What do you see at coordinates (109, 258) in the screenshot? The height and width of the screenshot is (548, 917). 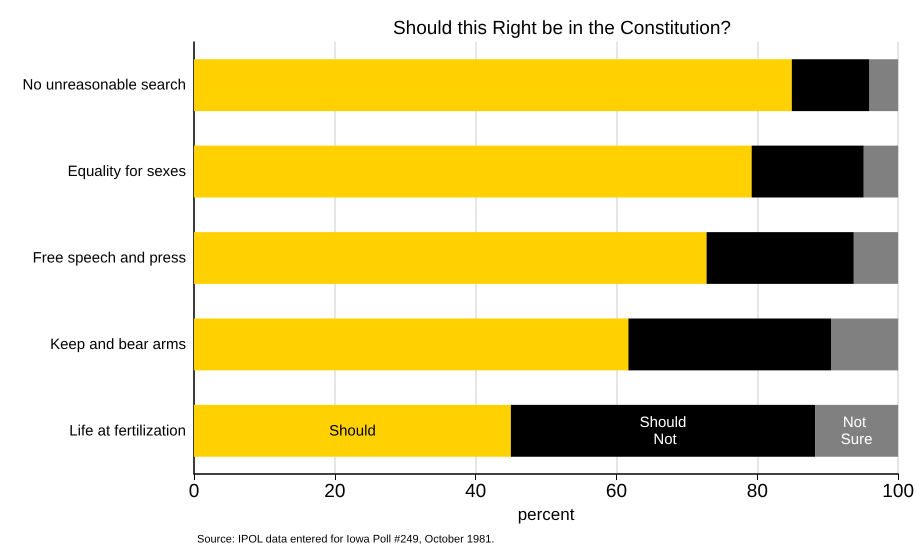 I see `y-tick-label: Free speech and press` at bounding box center [109, 258].